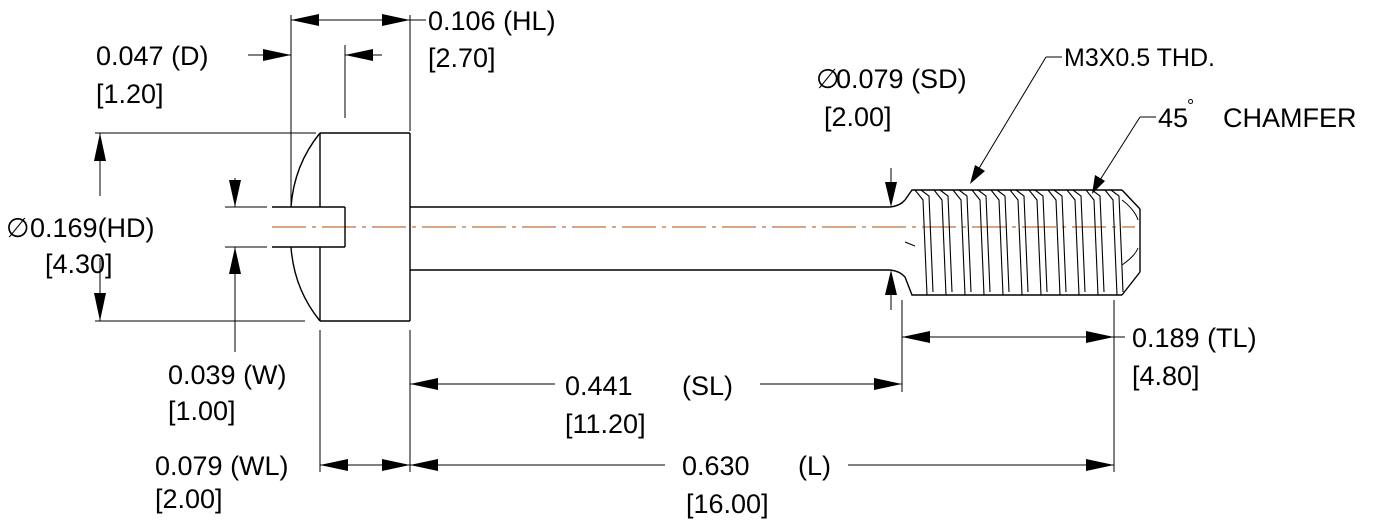  I want to click on hd-imperial-label: 0.169(HD), so click(92, 228).